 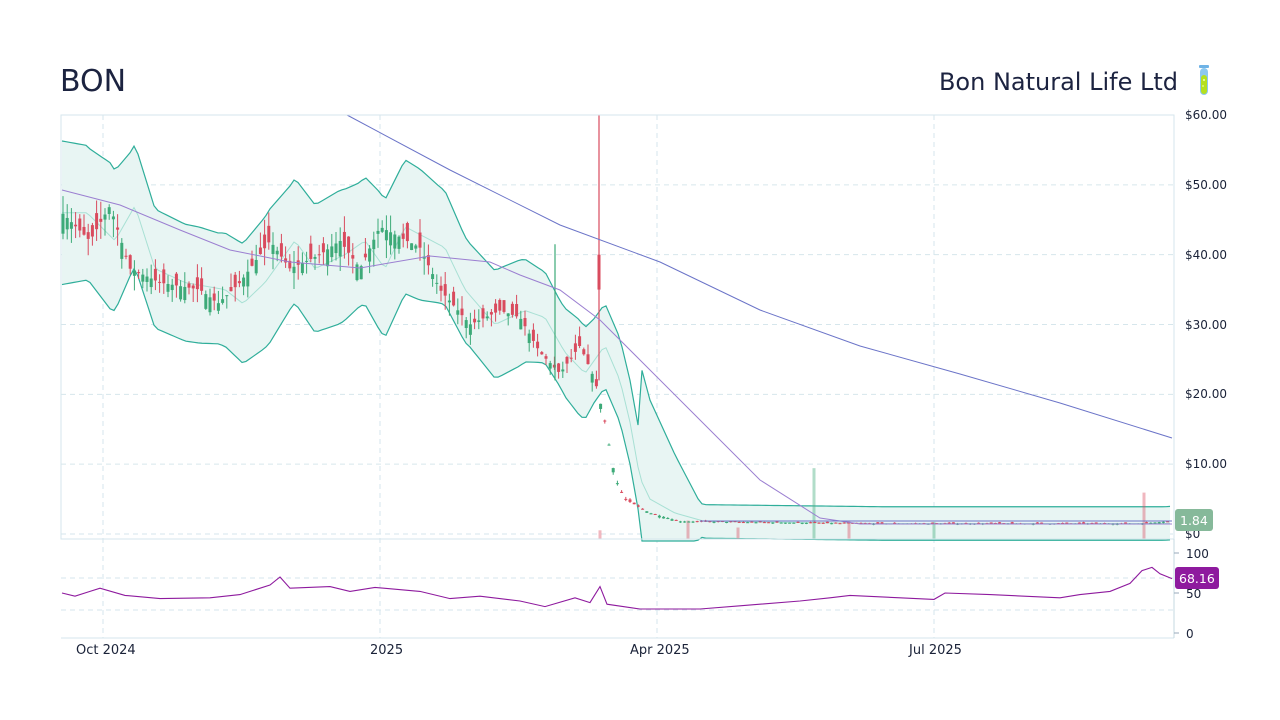 I want to click on rsi-value-badge: 68.16, so click(x=1197, y=578).